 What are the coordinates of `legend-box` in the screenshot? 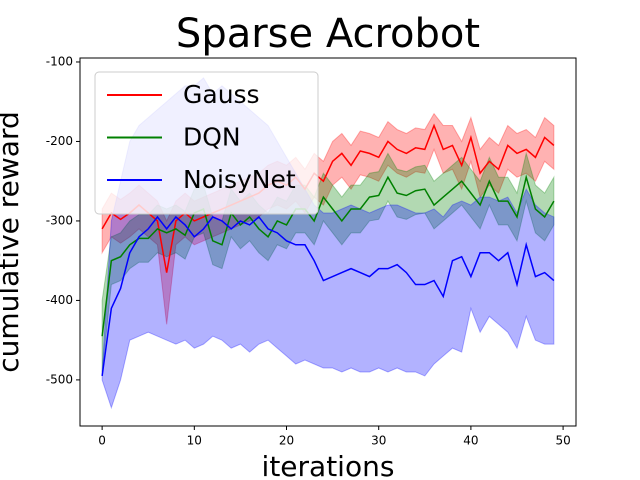 It's located at (206, 143).